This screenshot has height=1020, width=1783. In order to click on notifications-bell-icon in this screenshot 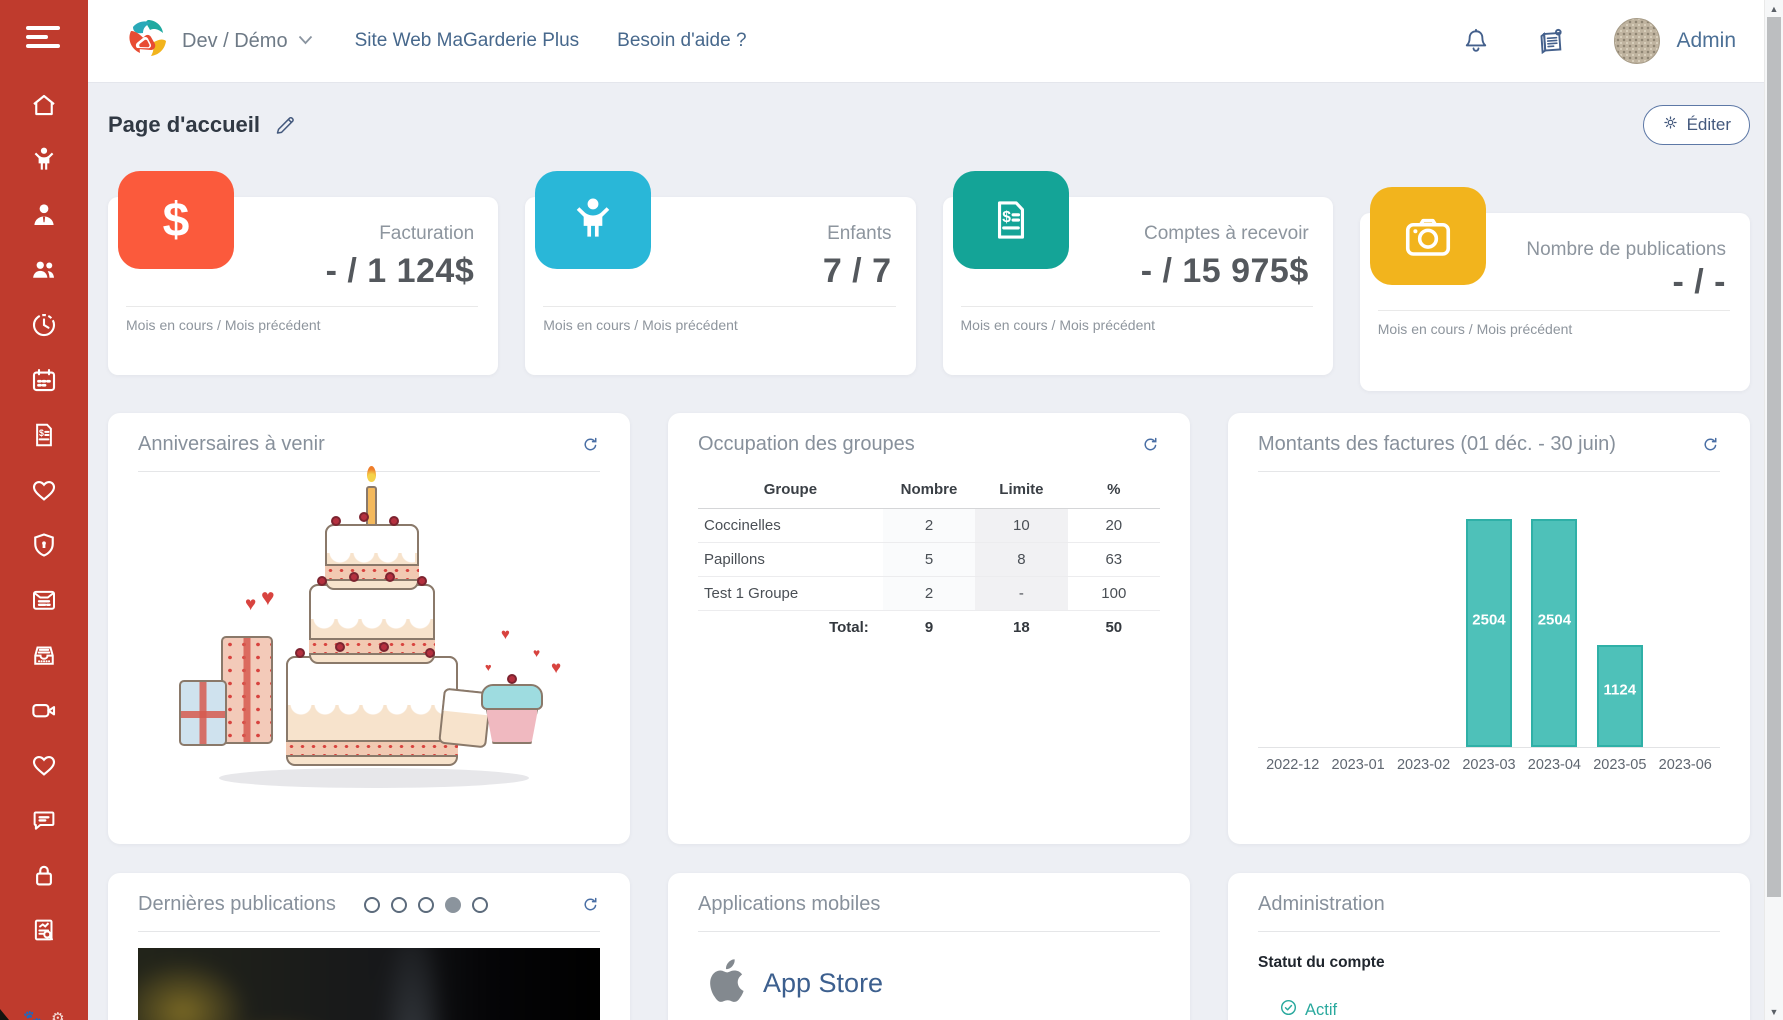, I will do `click(1476, 41)`.